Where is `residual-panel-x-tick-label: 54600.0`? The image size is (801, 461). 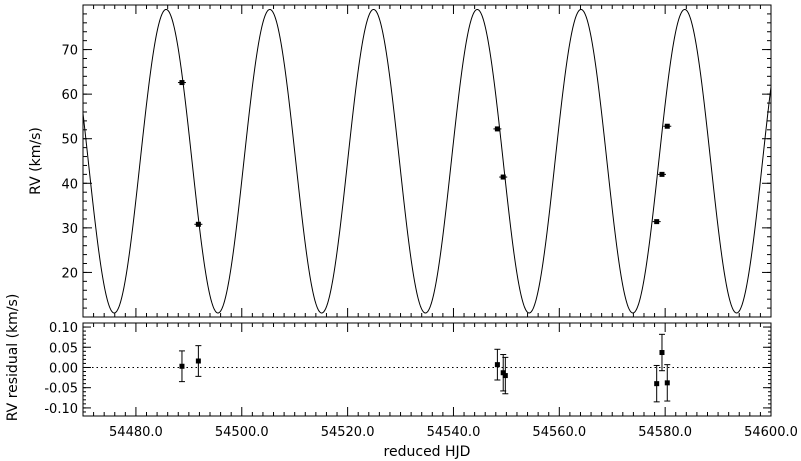
residual-panel-x-tick-label: 54600.0 is located at coordinates (771, 432).